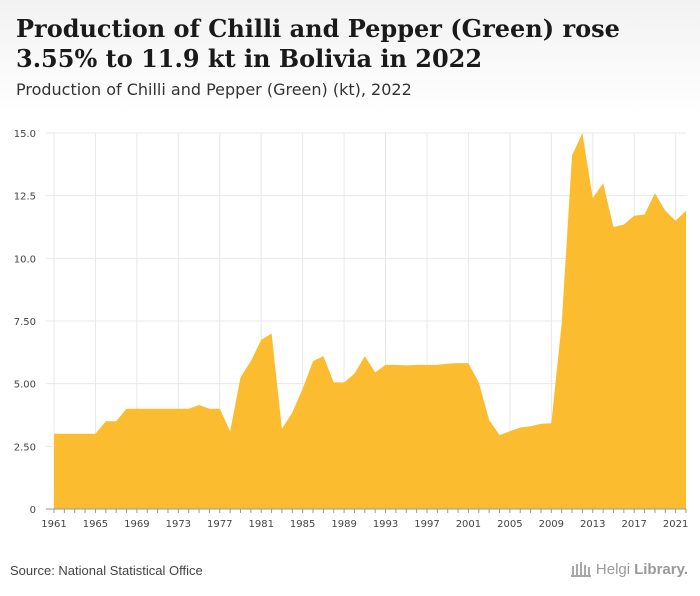  What do you see at coordinates (343, 524) in the screenshot?
I see `x-tick-label: 1989` at bounding box center [343, 524].